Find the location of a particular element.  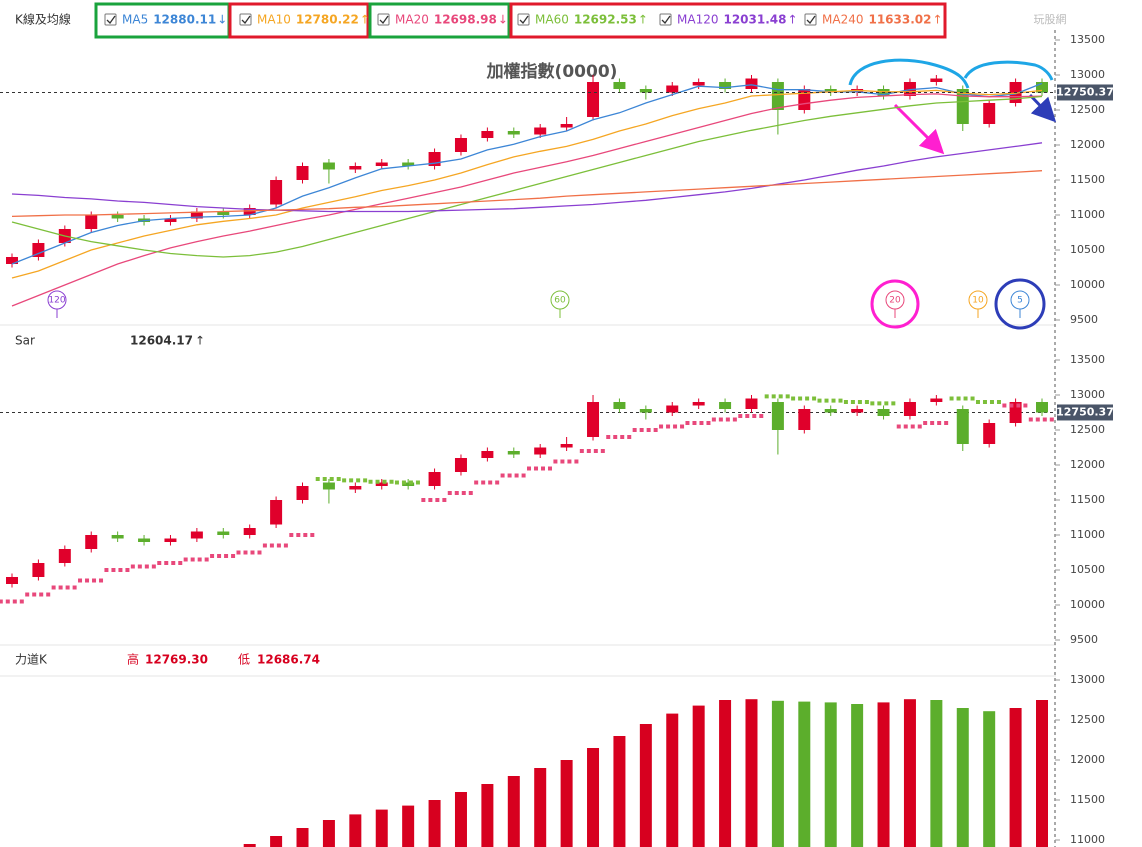

marker-label: 60 is located at coordinates (560, 301).